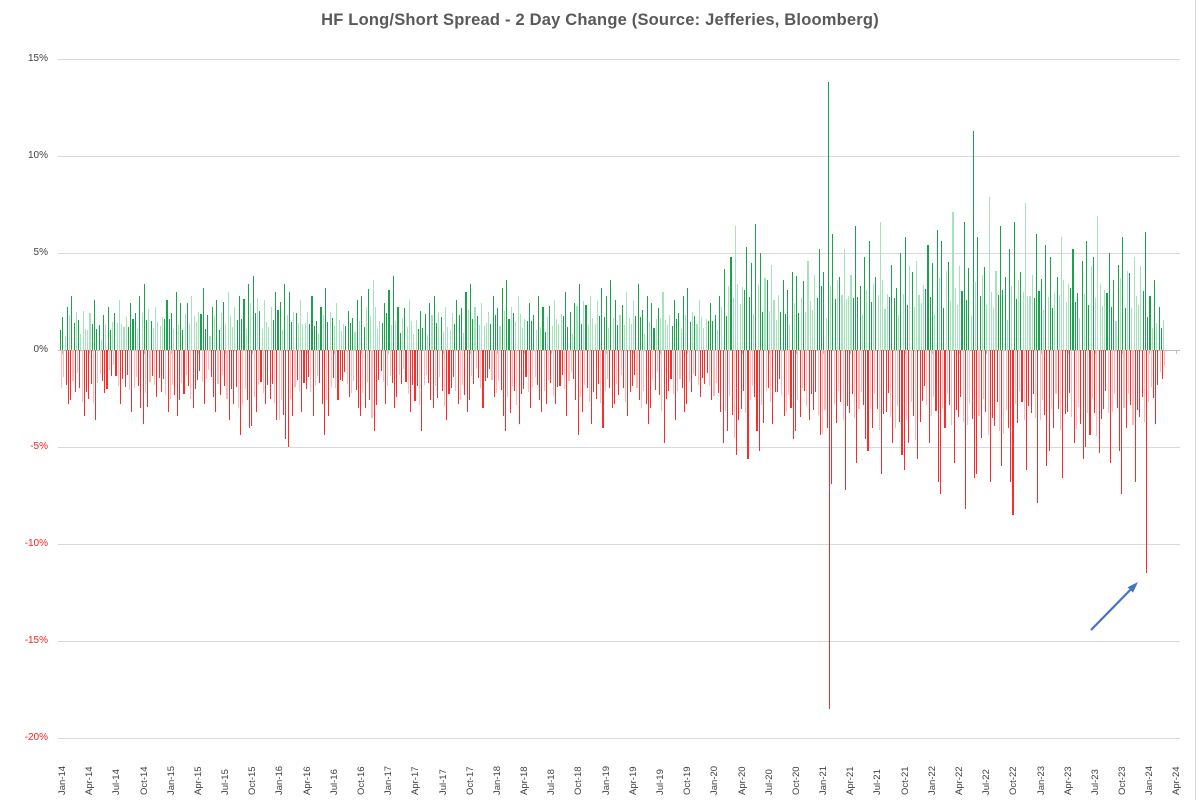  What do you see at coordinates (1014, 780) in the screenshot?
I see `x-tick-label-text: Oct-22` at bounding box center [1014, 780].